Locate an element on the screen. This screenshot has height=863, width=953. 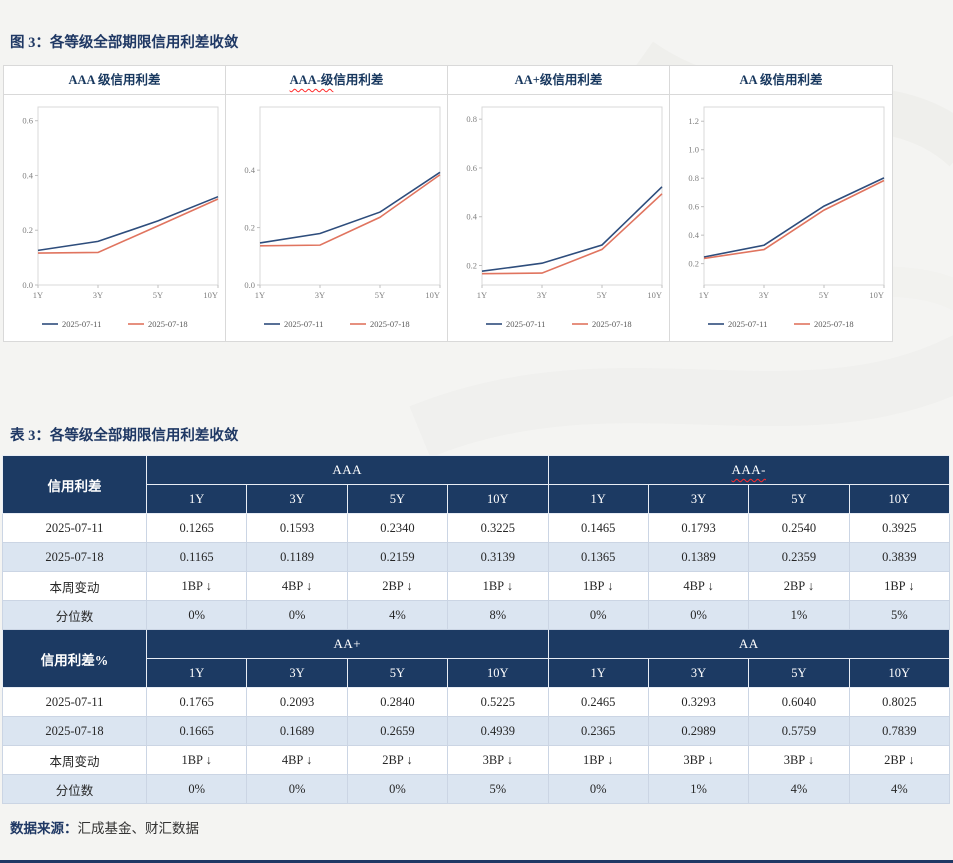
table-cell: 1% is located at coordinates (698, 789).